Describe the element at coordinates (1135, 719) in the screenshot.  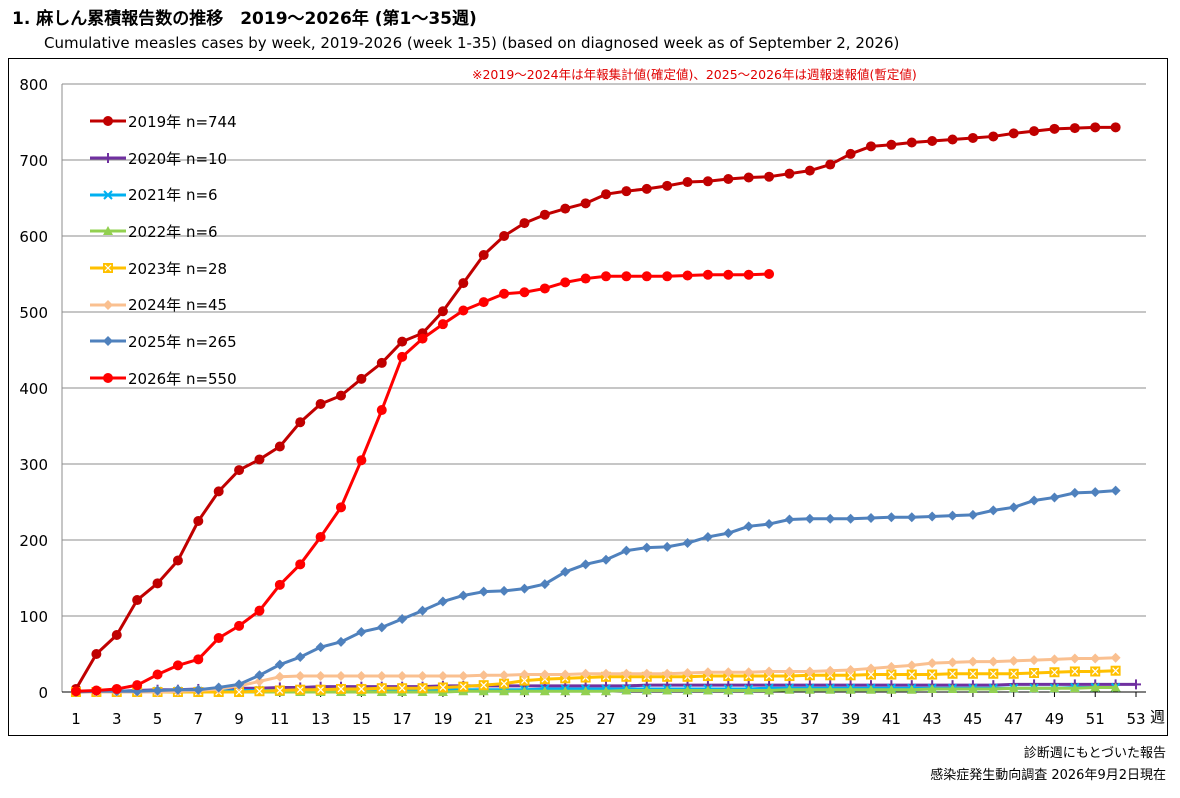
I see `x-tick-label: 53` at that location.